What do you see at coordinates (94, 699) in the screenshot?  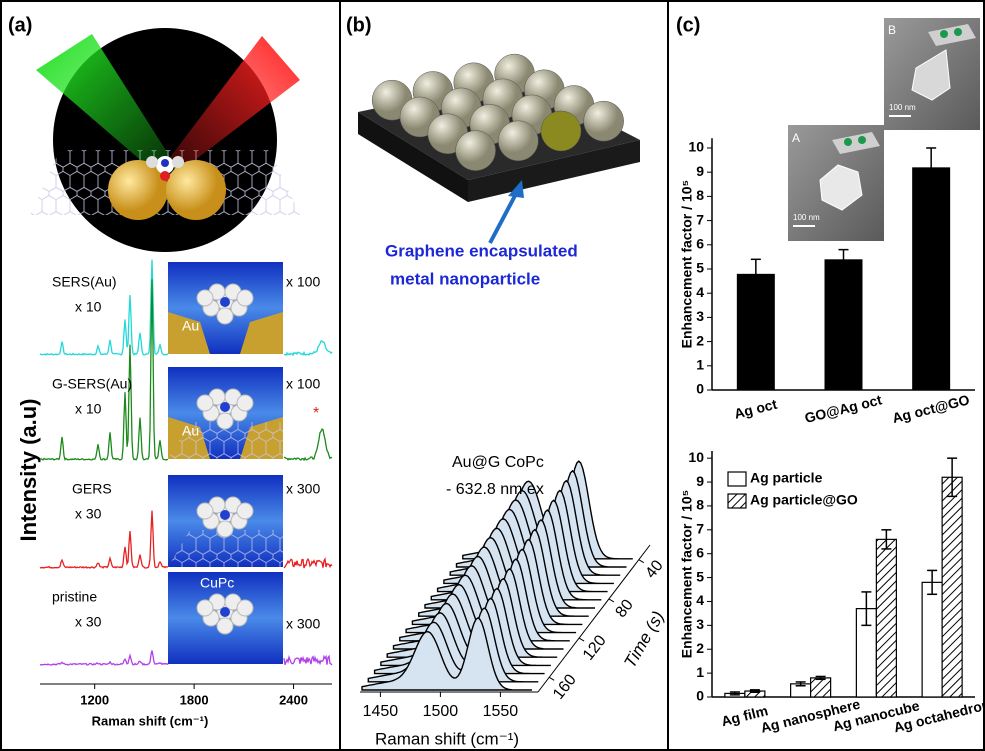 I see `x-tick-label: 1200` at bounding box center [94, 699].